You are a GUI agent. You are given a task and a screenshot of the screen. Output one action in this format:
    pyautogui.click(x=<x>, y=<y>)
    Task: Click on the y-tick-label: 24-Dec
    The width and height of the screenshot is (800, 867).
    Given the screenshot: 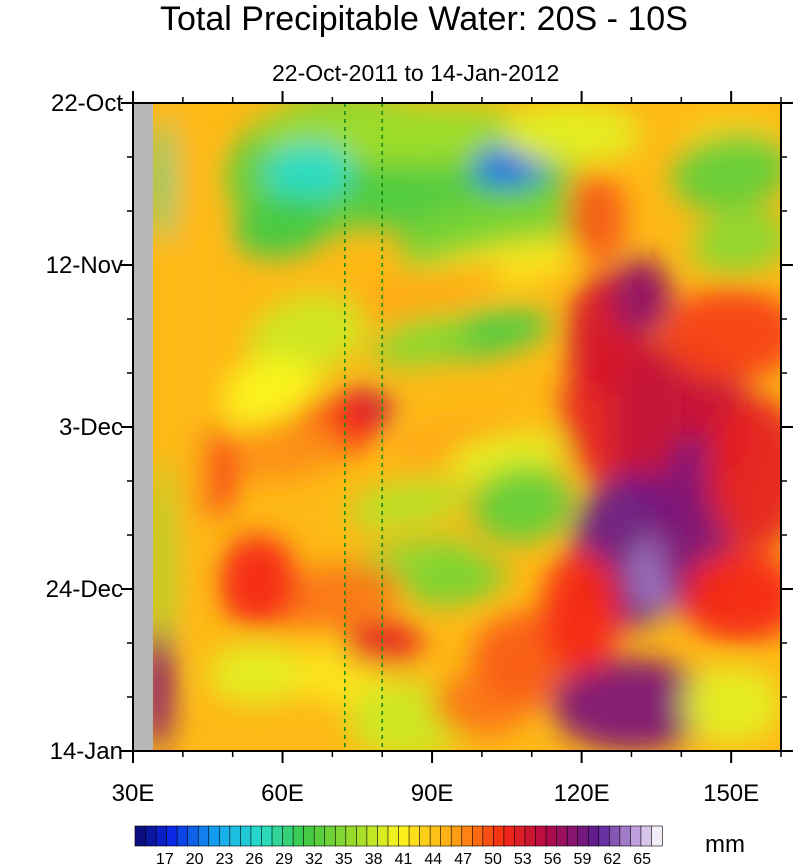 What is the action you would take?
    pyautogui.click(x=84, y=589)
    